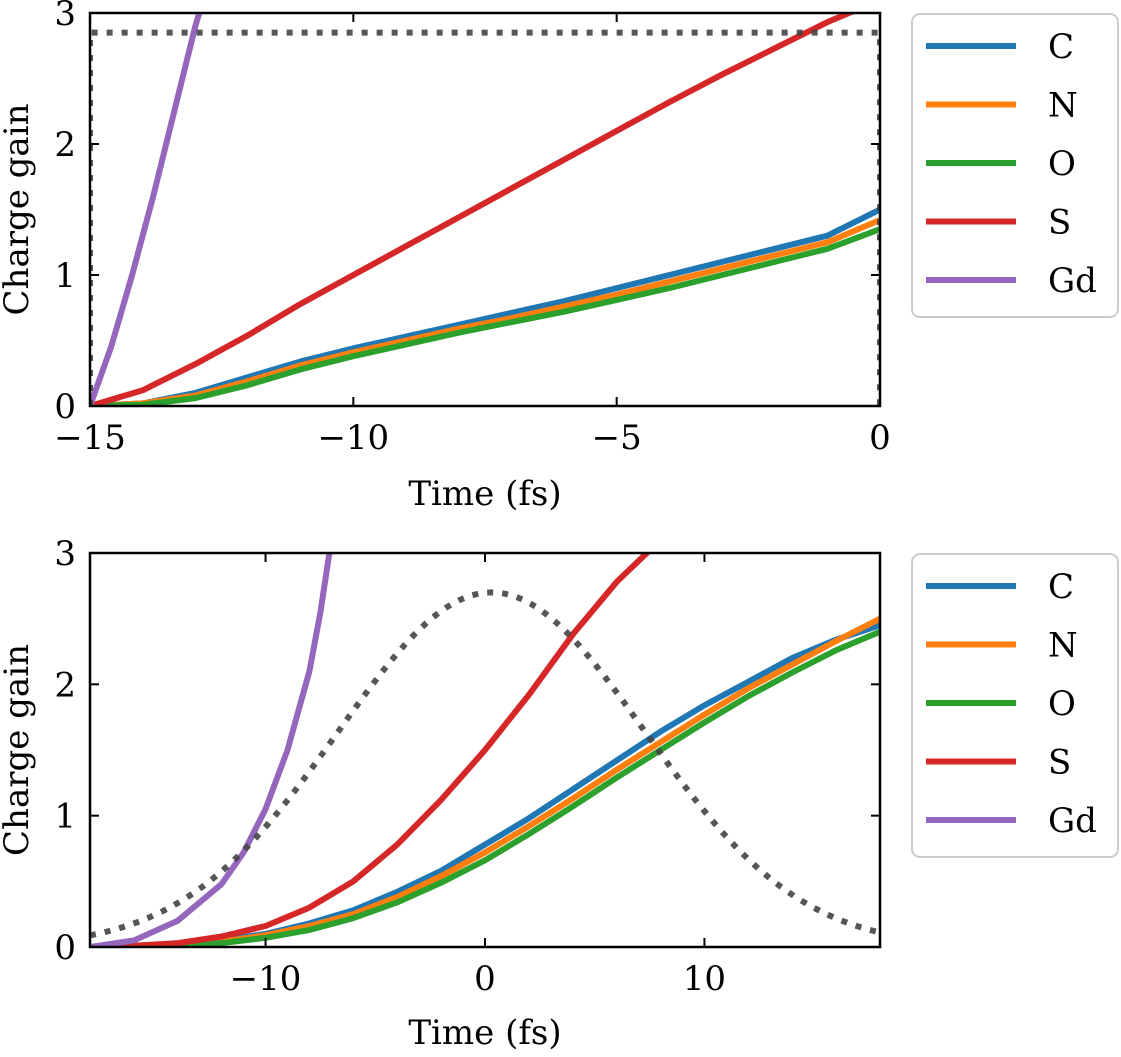 The height and width of the screenshot is (1057, 1121). I want to click on x-tick-label: −15, so click(90, 438).